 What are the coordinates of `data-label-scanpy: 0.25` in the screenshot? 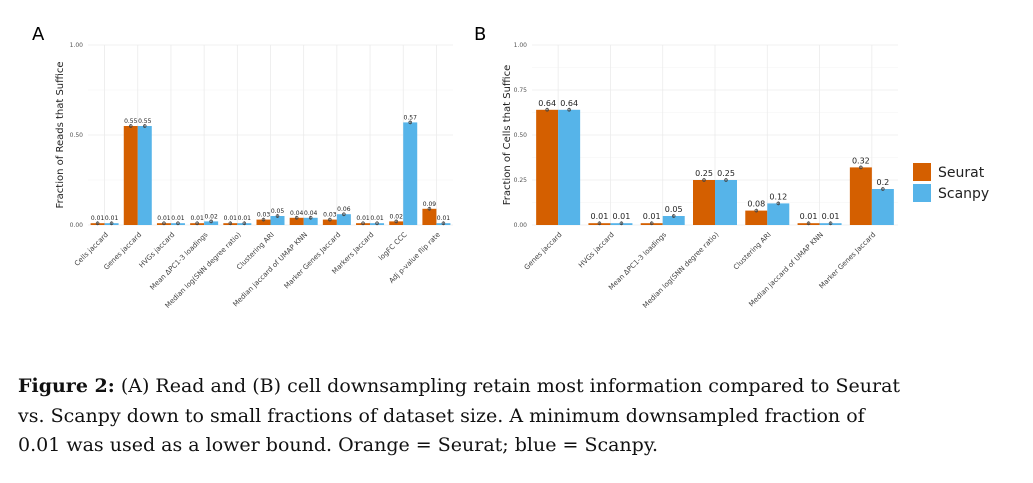 It's located at (726, 173).